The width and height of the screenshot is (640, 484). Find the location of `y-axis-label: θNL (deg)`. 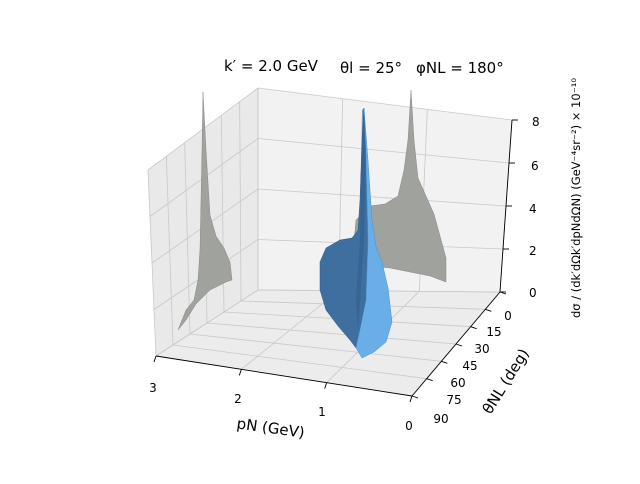

y-axis-label: θNL (deg) is located at coordinates (506, 381).